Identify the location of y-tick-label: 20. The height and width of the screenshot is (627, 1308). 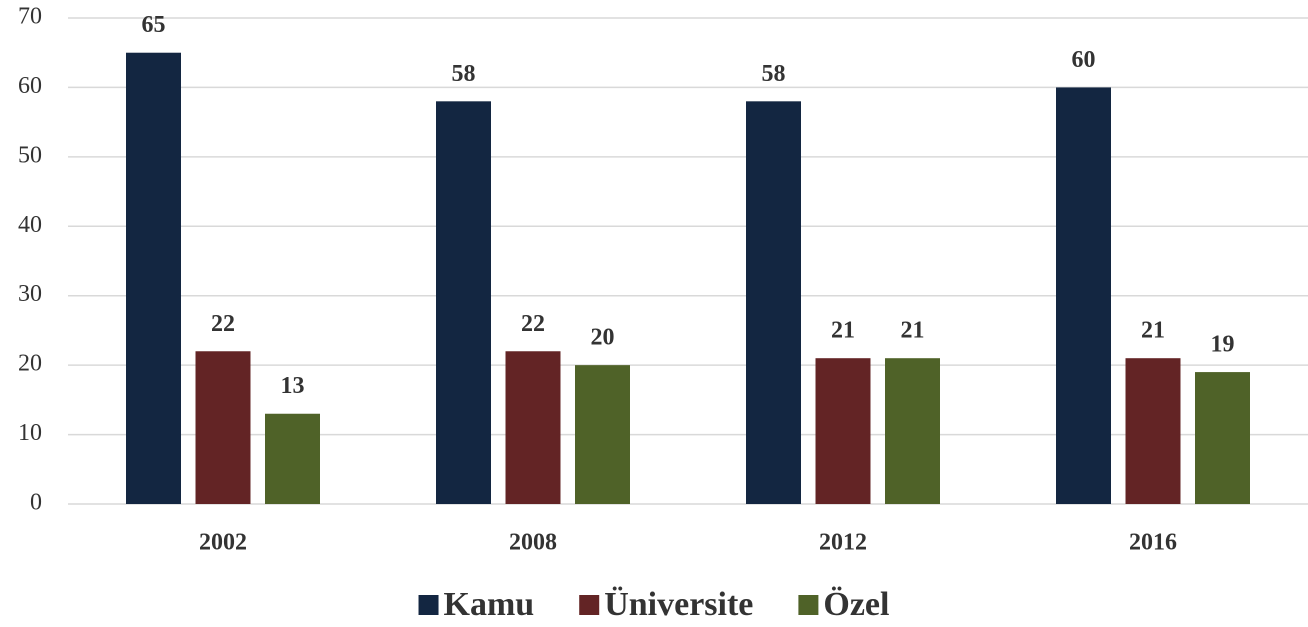
(30, 364).